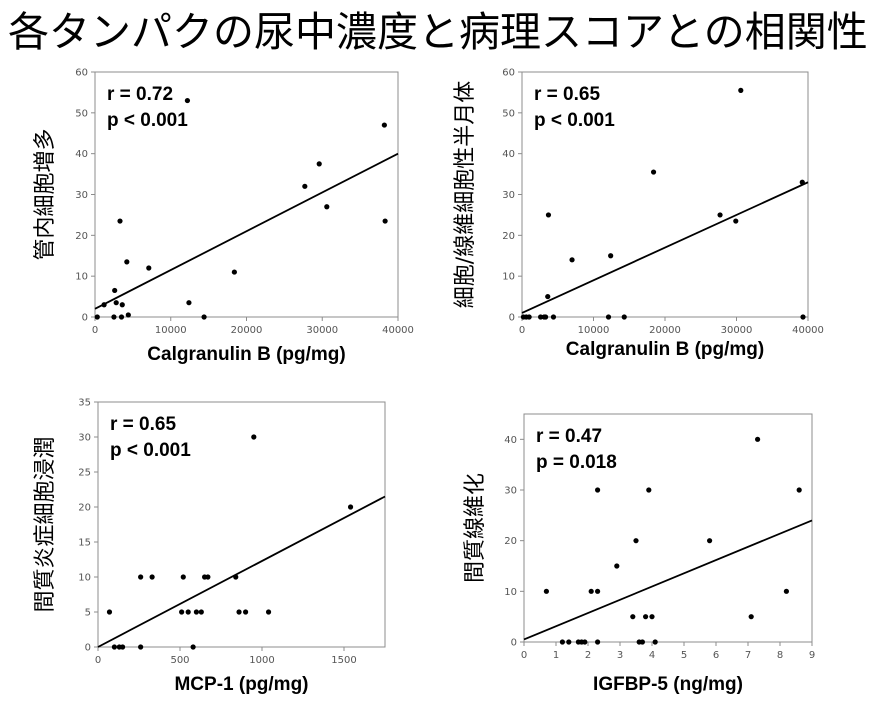 The height and width of the screenshot is (720, 875). What do you see at coordinates (84, 403) in the screenshot?
I see `y-tick-label: 35` at bounding box center [84, 403].